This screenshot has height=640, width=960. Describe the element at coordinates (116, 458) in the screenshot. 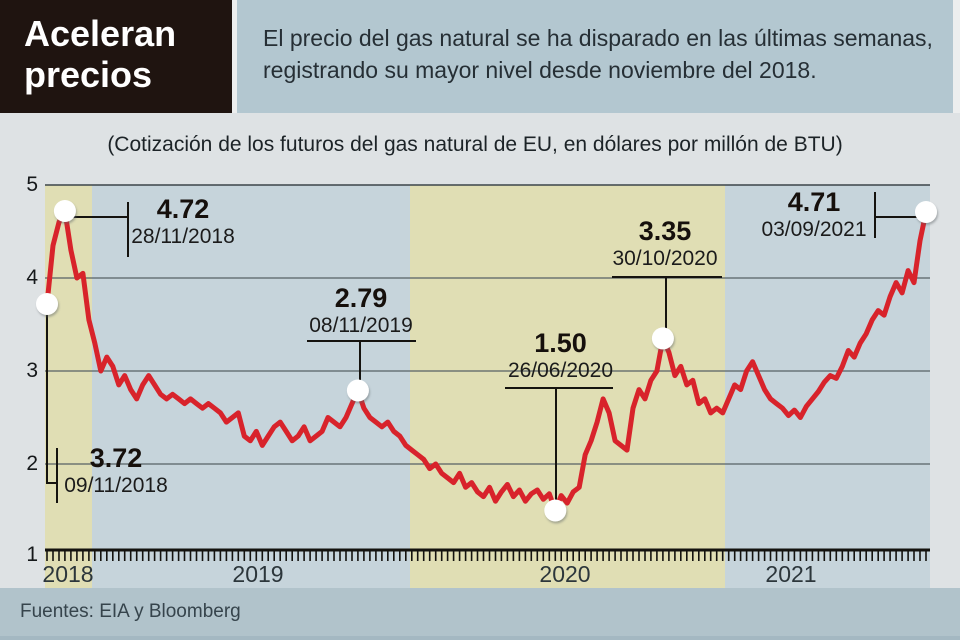

I see `annotation-value: 3.72` at that location.